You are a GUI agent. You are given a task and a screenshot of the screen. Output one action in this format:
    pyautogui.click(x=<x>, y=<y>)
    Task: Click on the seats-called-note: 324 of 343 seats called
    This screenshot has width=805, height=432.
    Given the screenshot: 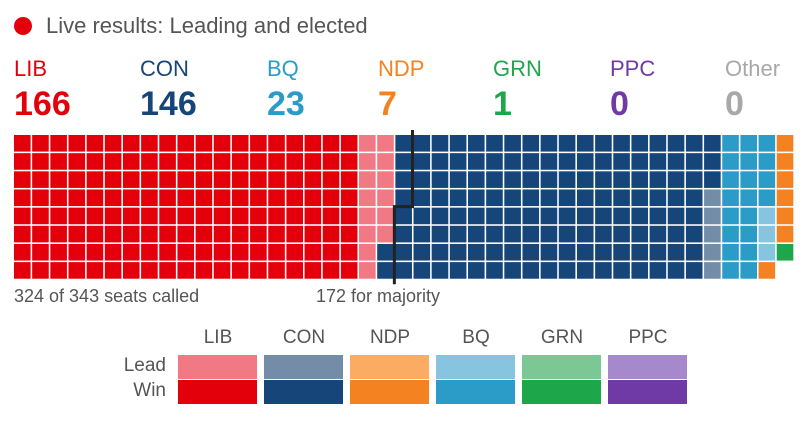 What is the action you would take?
    pyautogui.click(x=107, y=296)
    